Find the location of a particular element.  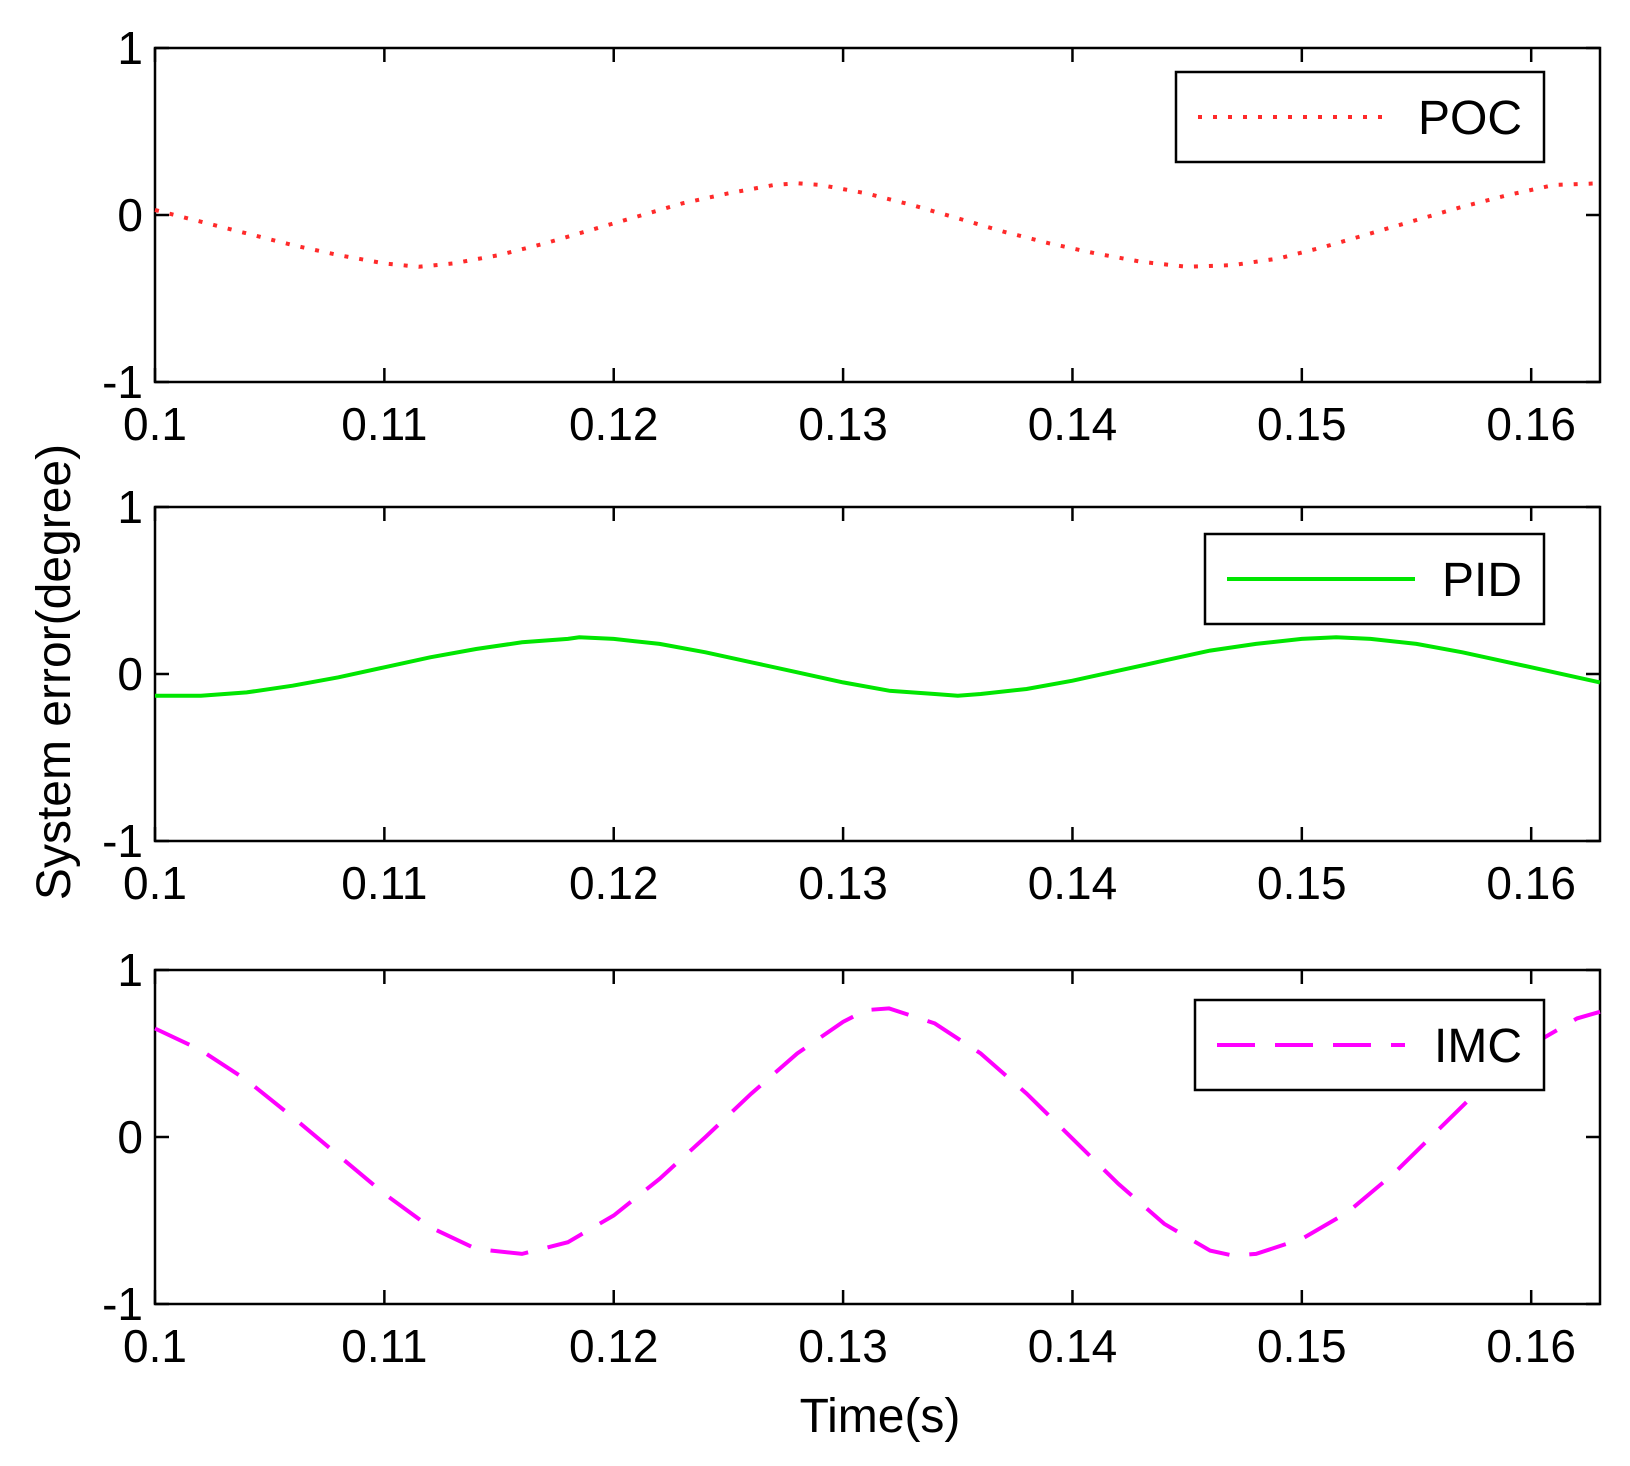

legend: PID is located at coordinates (1374, 579).